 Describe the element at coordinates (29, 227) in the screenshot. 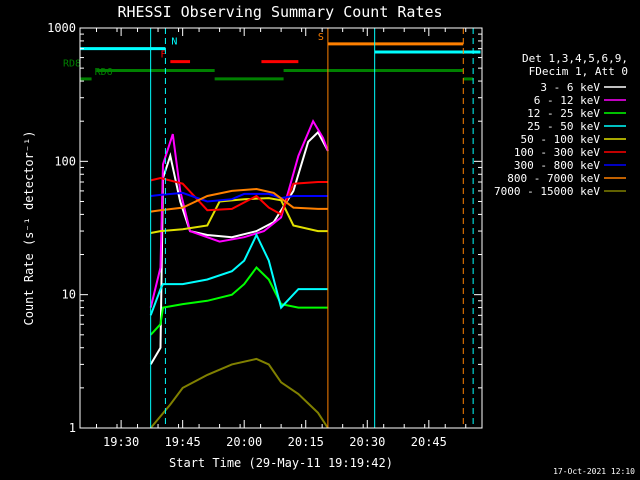

I see `y-axis-label: Count Rate (s⁻¹ detector⁻¹)` at that location.